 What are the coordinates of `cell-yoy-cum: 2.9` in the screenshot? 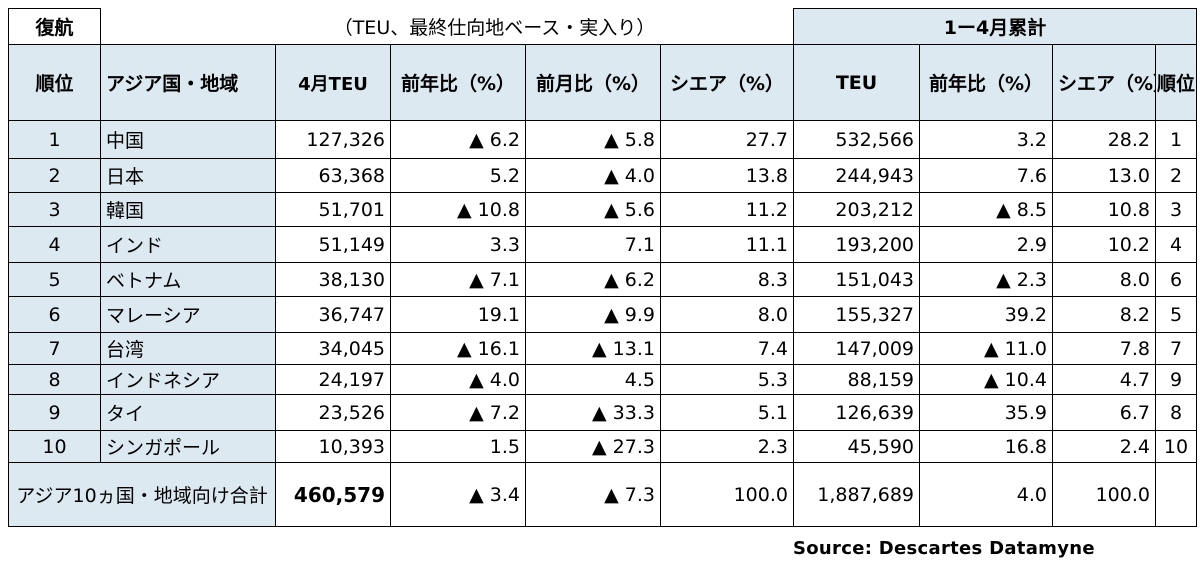 It's located at (986, 244).